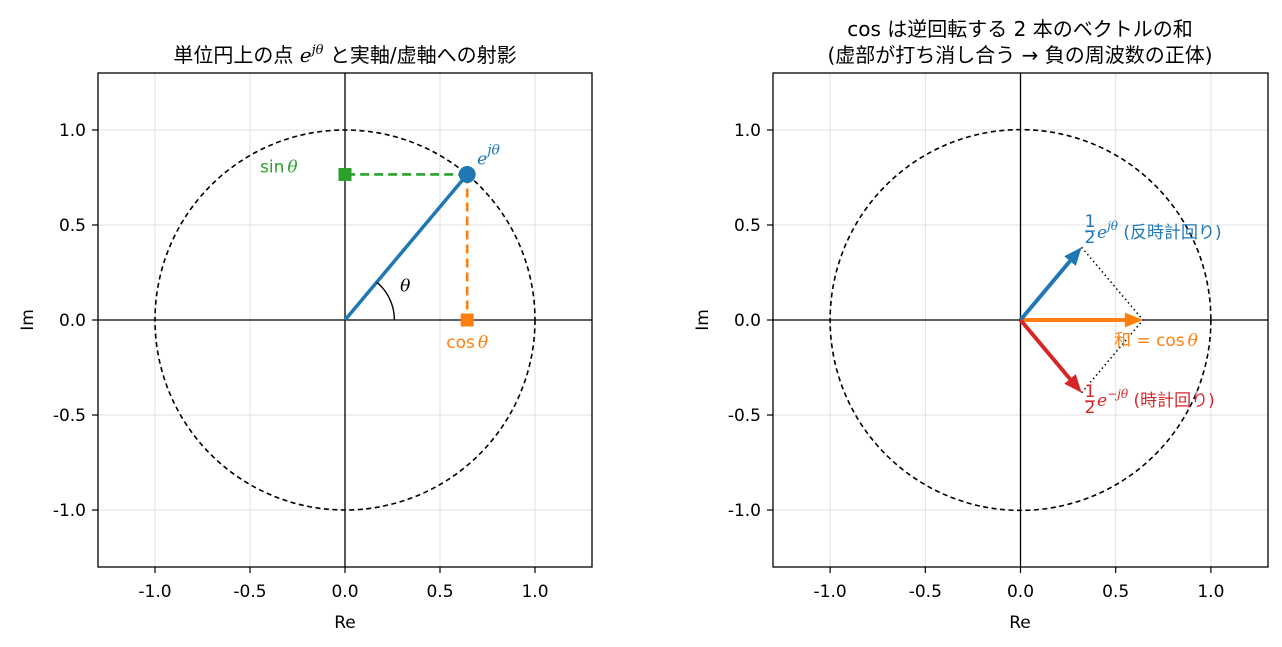 Image resolution: width=1282 pixels, height=647 pixels. What do you see at coordinates (405, 287) in the screenshot?
I see `angle-label: θ` at bounding box center [405, 287].